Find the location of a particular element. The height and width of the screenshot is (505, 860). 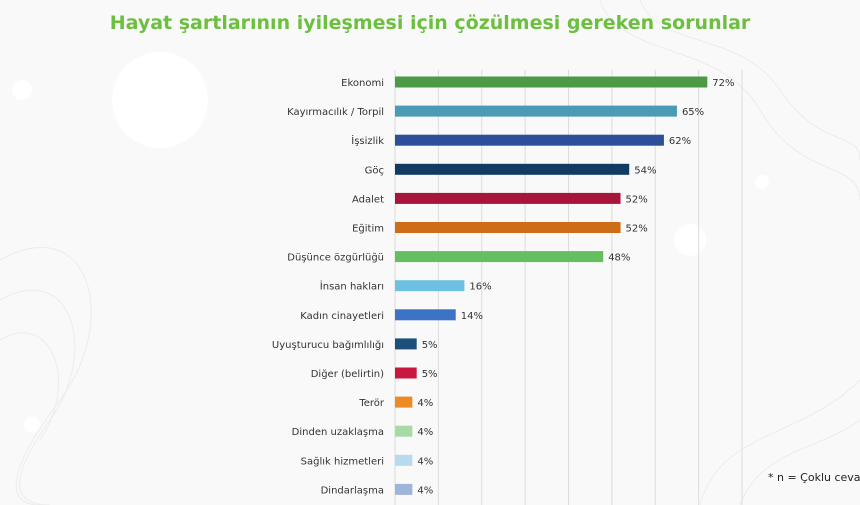

value-label: 65% is located at coordinates (693, 112).